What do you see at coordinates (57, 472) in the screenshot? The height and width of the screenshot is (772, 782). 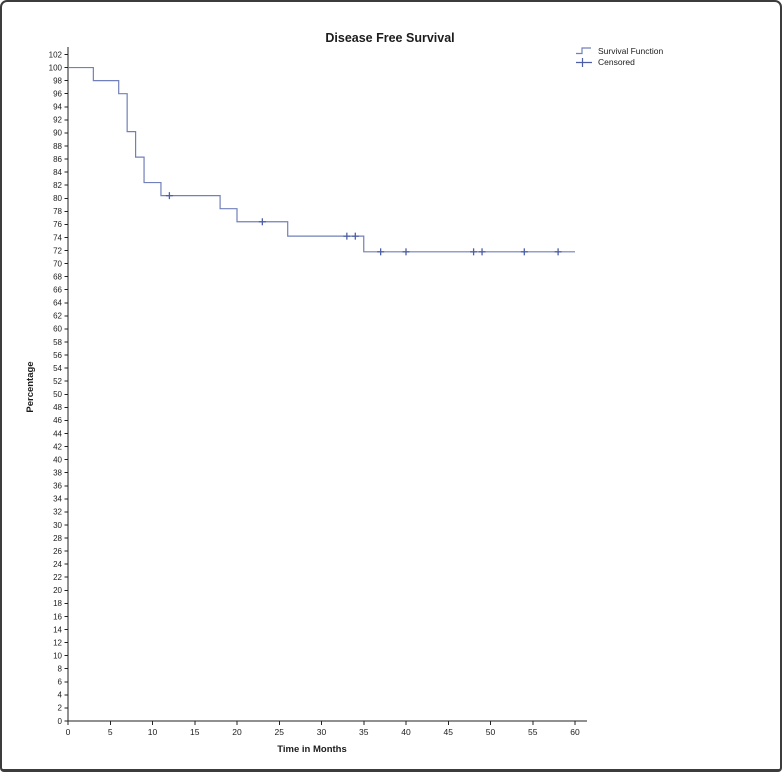 I see `y-tick-label: 38` at bounding box center [57, 472].